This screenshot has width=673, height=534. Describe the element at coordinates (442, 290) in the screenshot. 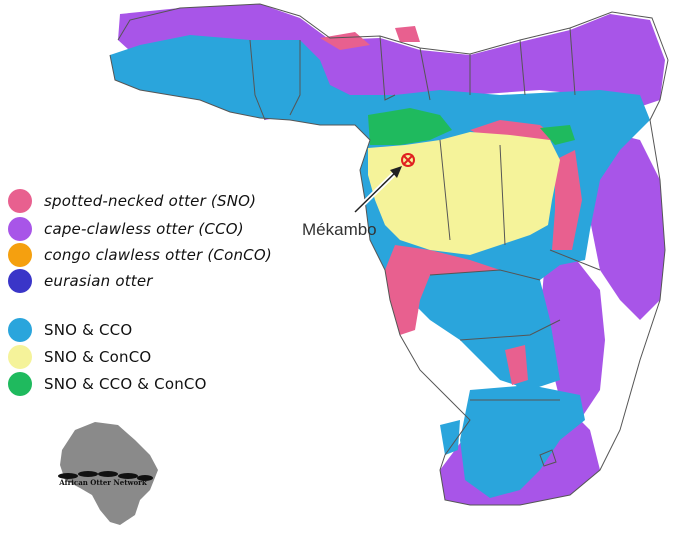

I see `sno-west-coast` at that location.